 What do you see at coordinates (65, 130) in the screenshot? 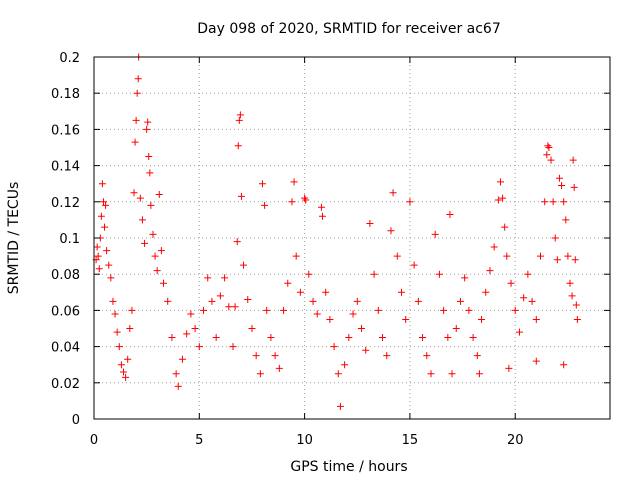
I see `y-tick-label: 0.16` at bounding box center [65, 130].